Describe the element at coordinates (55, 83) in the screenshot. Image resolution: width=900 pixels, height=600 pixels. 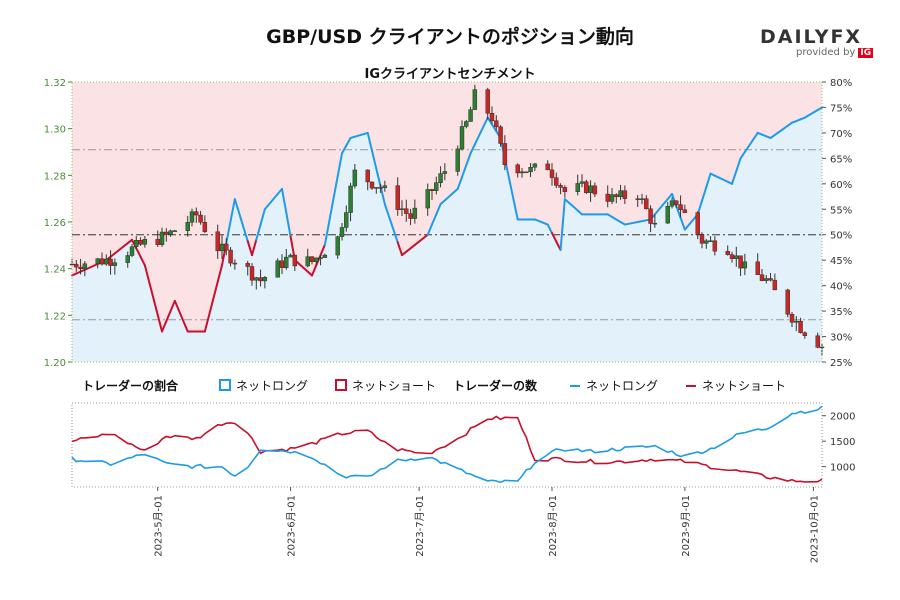
I see `price-tick-label: 1.32` at that location.